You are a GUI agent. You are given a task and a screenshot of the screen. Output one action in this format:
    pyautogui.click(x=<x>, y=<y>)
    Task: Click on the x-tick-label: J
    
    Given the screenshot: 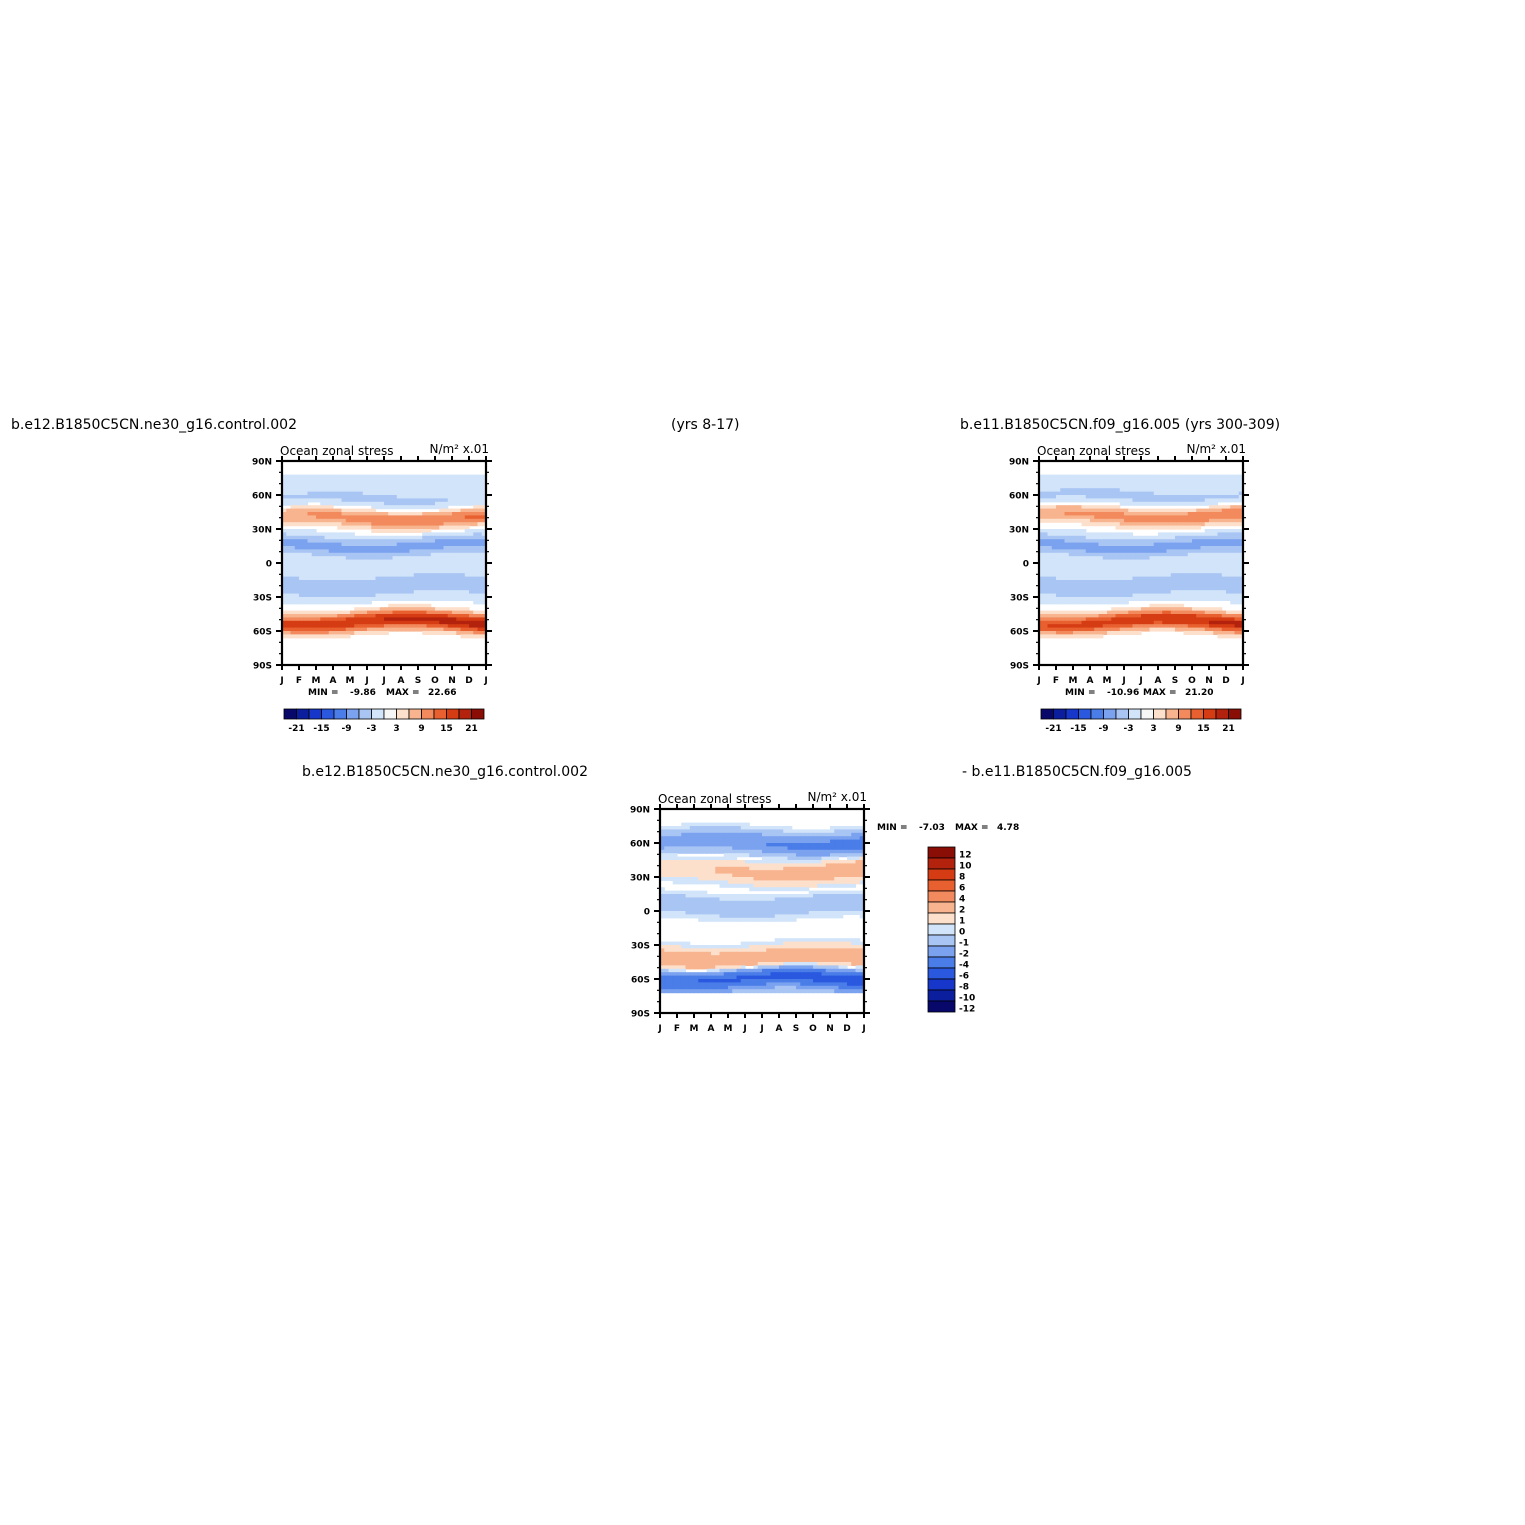 What is the action you would take?
    pyautogui.click(x=383, y=681)
    